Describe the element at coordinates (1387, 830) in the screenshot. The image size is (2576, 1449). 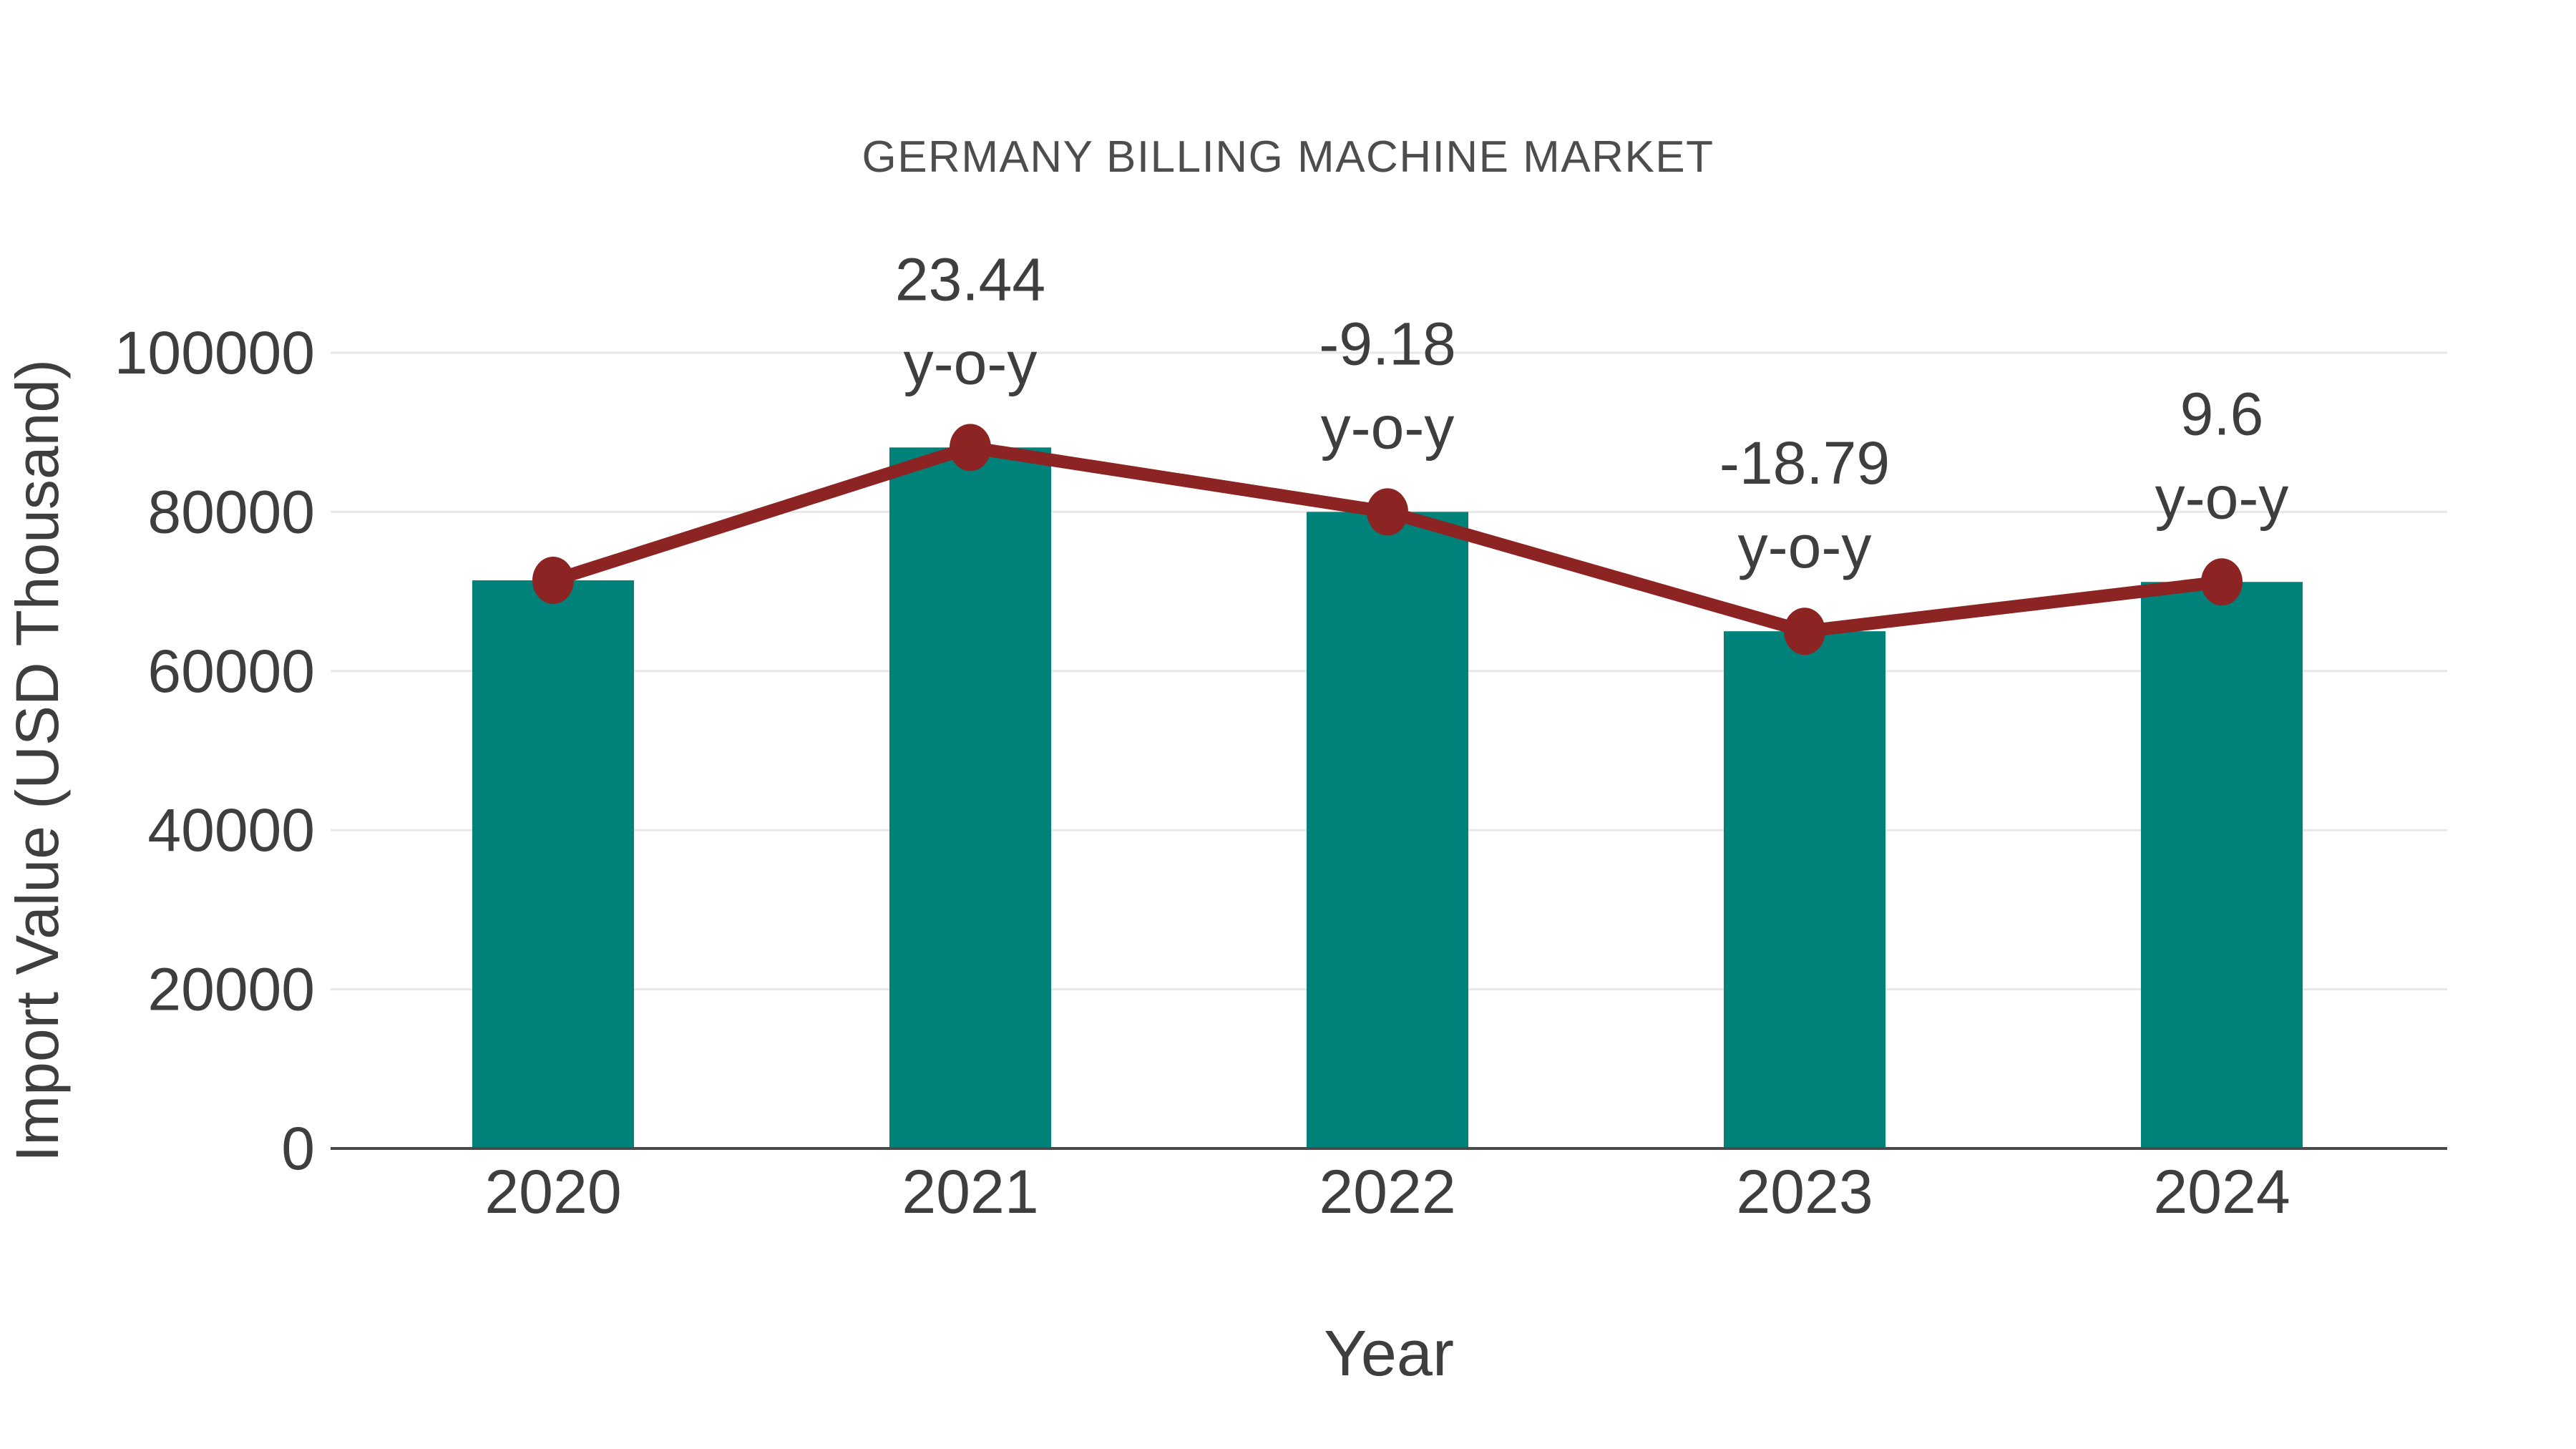
I see `bar-2022` at that location.